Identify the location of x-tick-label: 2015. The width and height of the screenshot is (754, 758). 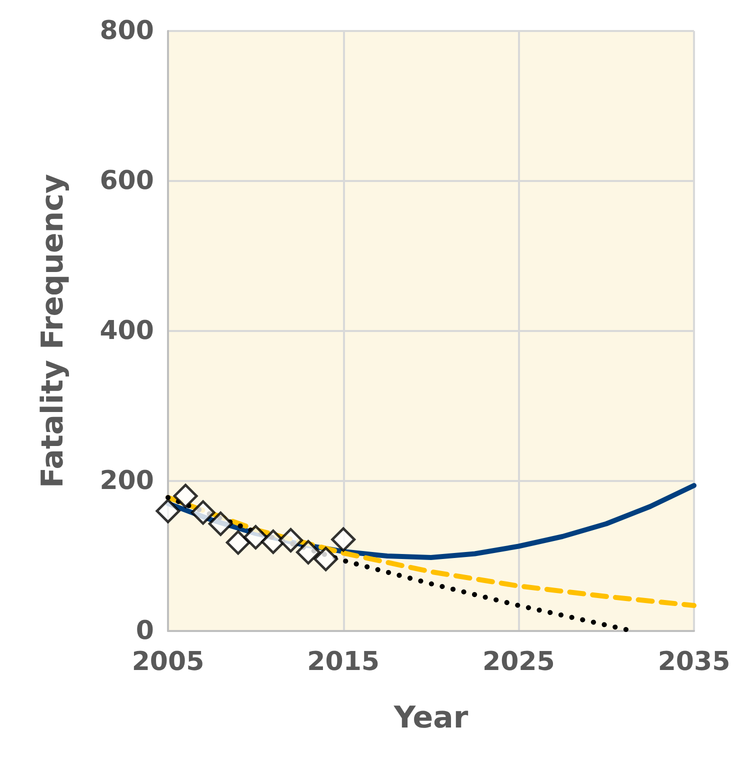
(343, 662).